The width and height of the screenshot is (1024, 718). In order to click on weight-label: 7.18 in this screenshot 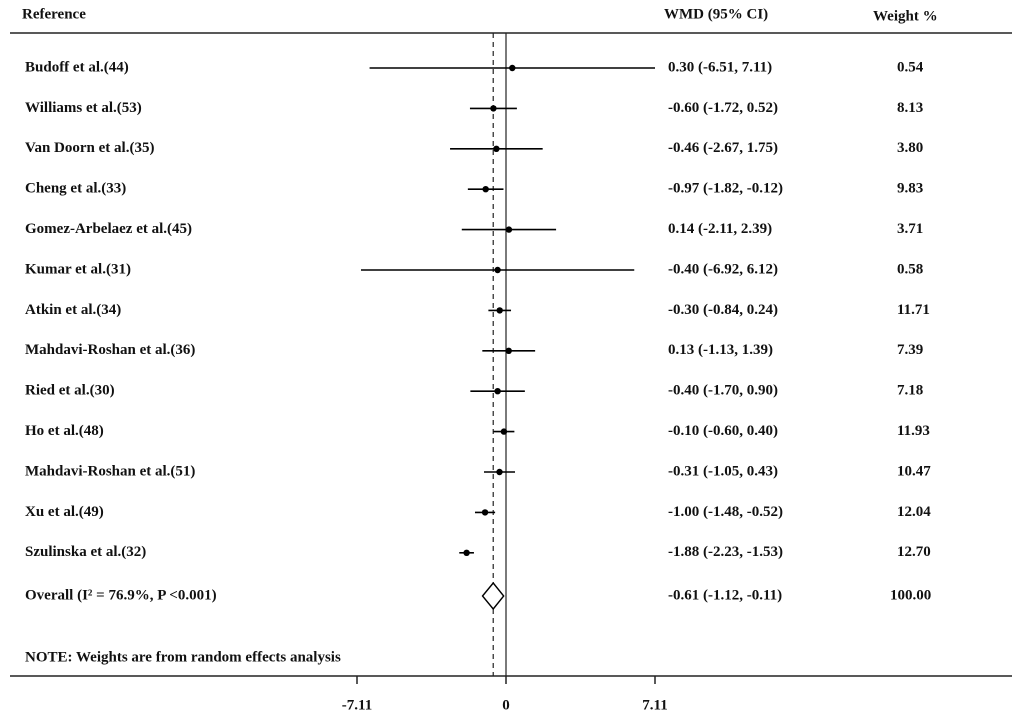, I will do `click(910, 391)`.